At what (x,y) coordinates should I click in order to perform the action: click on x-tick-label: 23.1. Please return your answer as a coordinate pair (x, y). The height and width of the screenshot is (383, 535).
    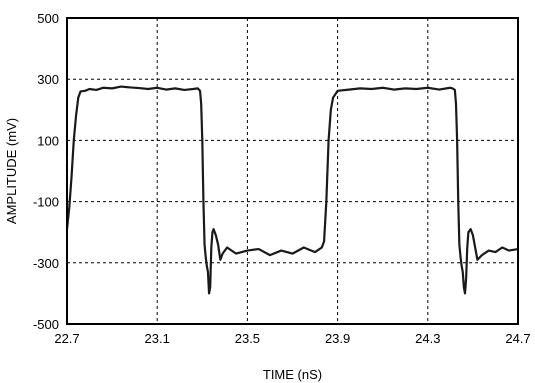
    Looking at the image, I should click on (157, 338).